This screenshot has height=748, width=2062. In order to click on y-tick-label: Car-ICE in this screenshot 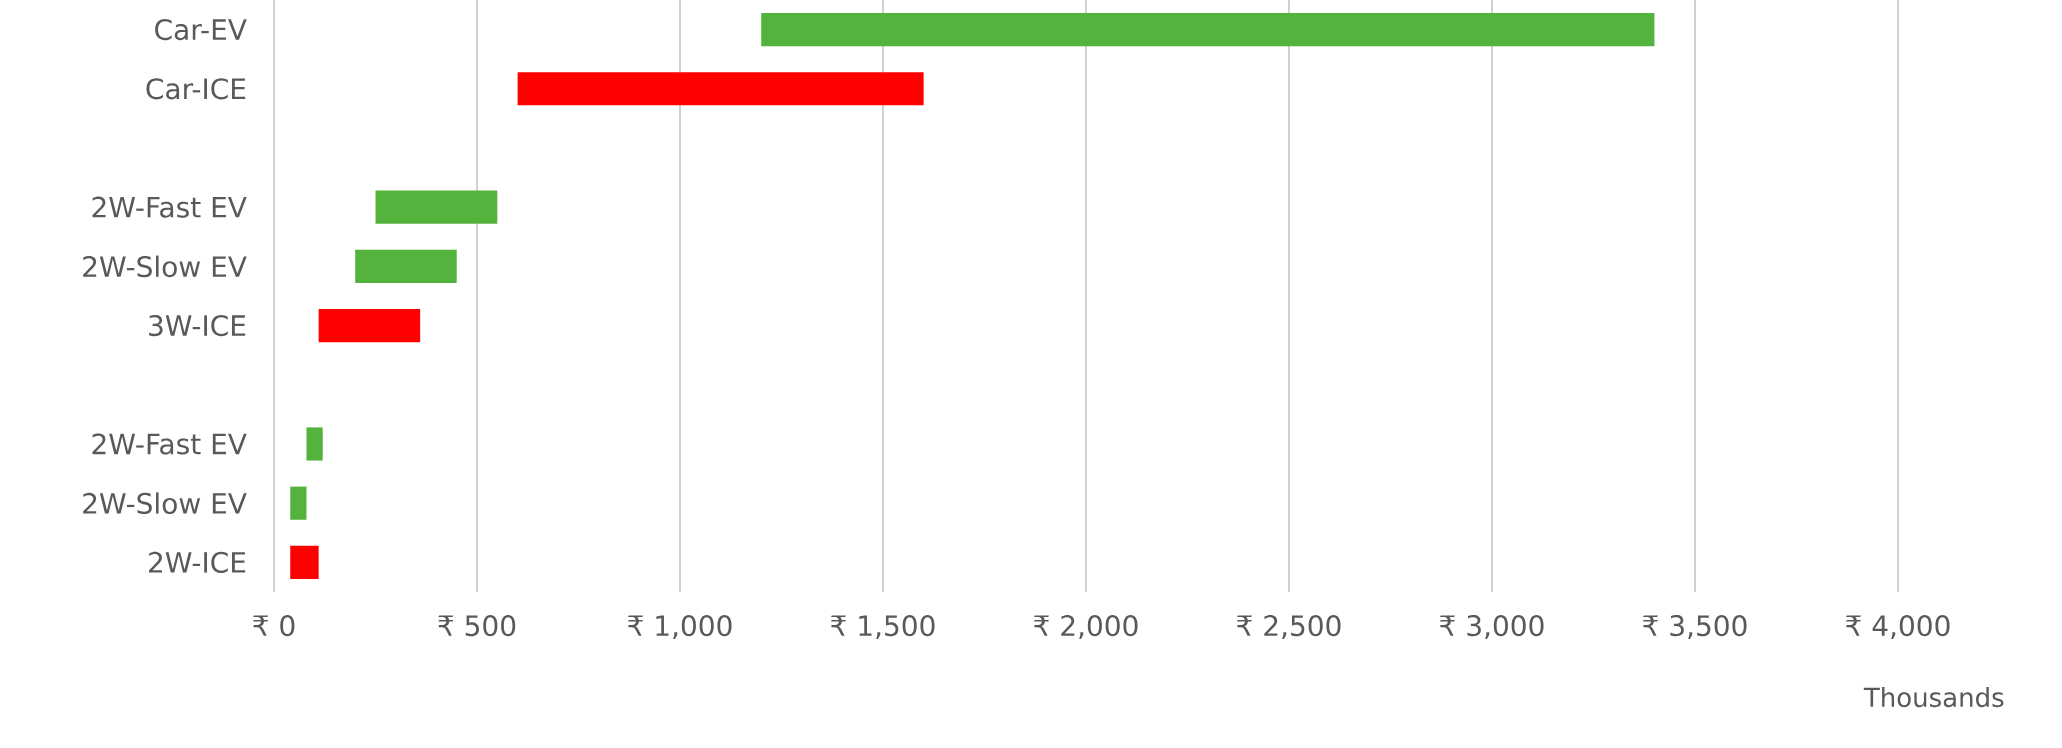, I will do `click(196, 89)`.